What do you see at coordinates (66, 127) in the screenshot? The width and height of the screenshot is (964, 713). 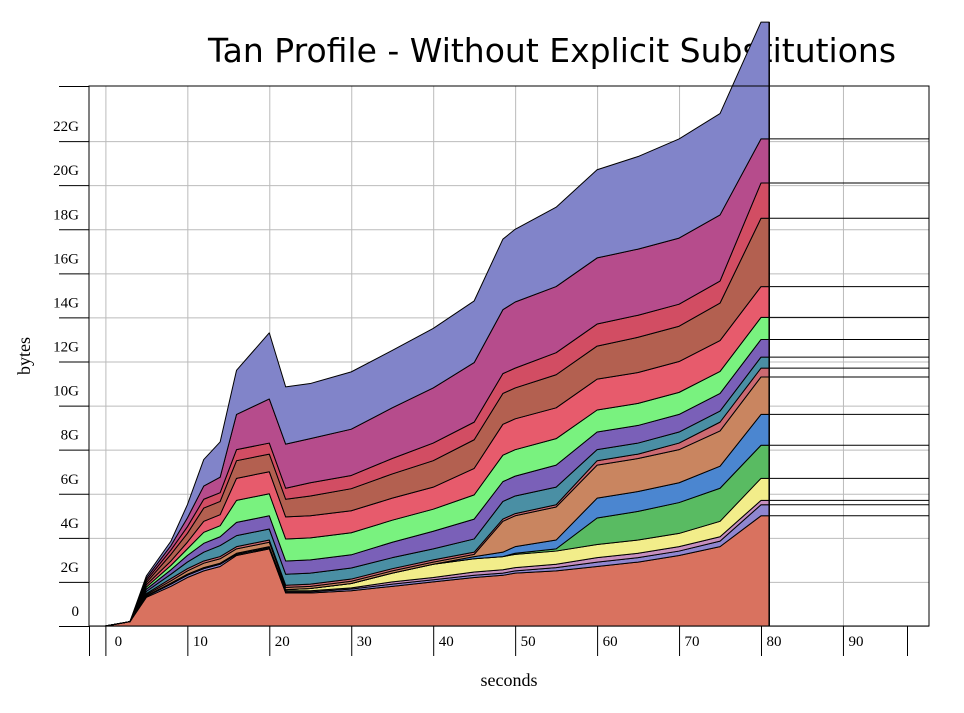 I see `y-tick-label-11: 22G` at bounding box center [66, 127].